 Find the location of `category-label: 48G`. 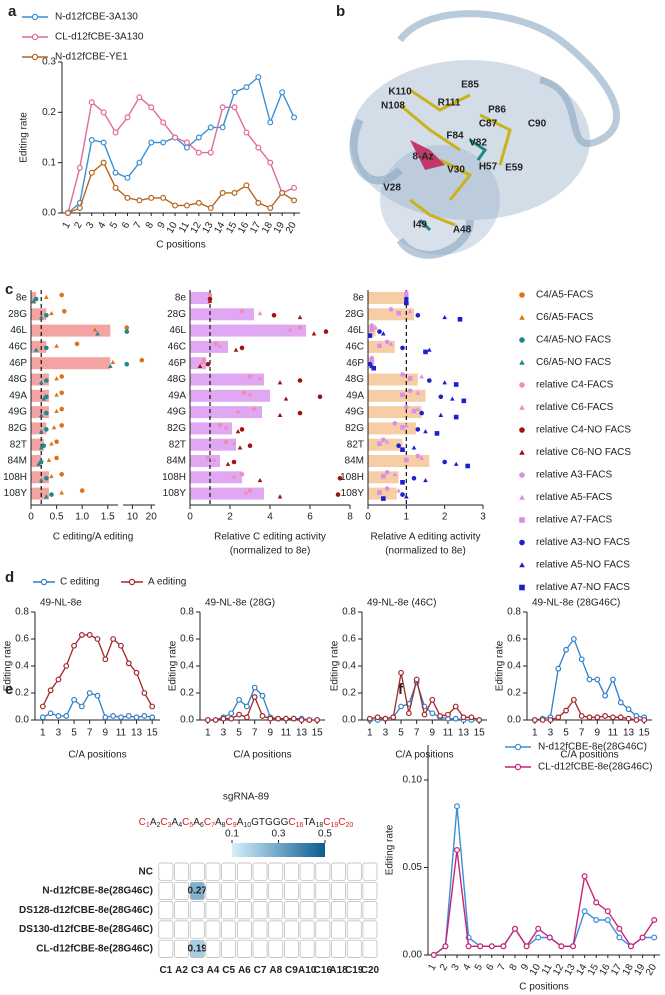

category-label: 48G is located at coordinates (17, 379).